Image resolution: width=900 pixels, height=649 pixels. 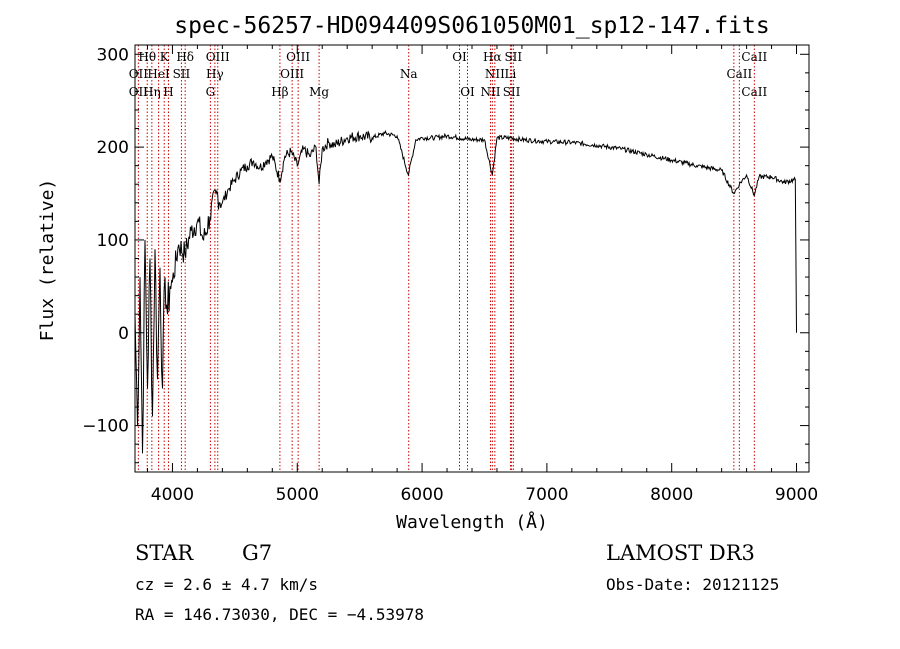 What do you see at coordinates (297, 495) in the screenshot?
I see `x-tick-label: 5000` at bounding box center [297, 495].